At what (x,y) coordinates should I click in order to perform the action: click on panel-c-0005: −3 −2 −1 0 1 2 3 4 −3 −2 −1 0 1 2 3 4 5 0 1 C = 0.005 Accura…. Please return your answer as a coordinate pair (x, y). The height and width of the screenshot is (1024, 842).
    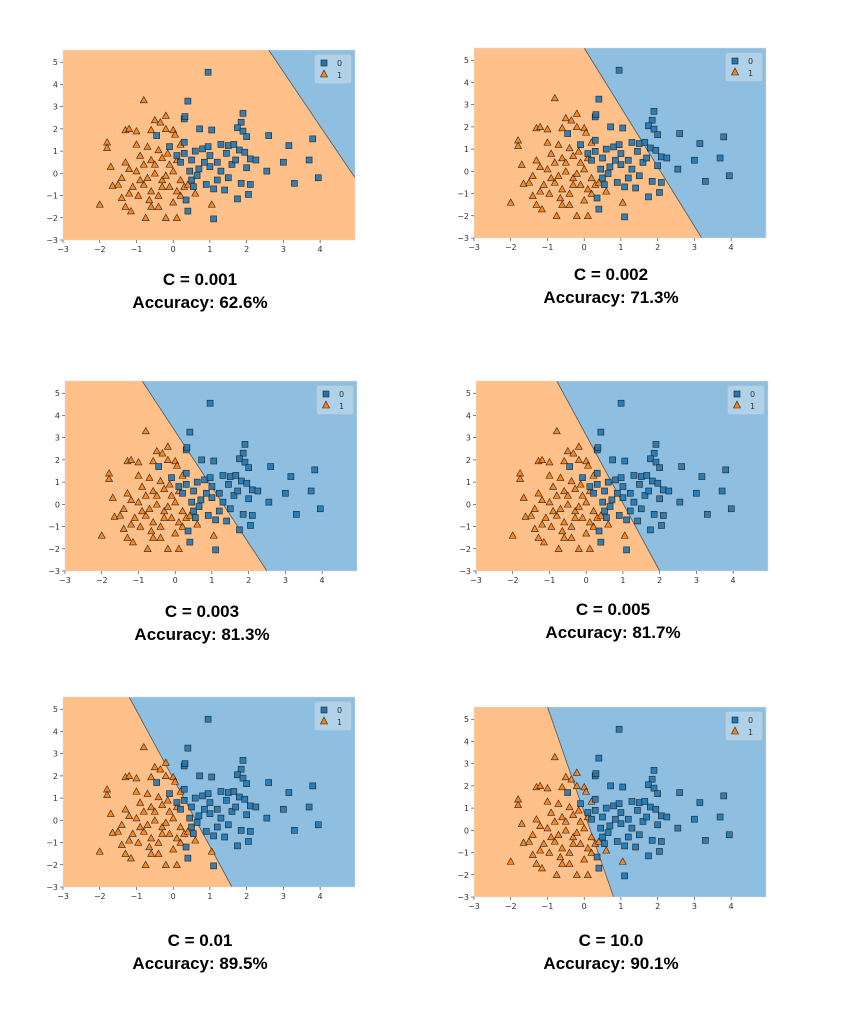
    Looking at the image, I should click on (613, 508).